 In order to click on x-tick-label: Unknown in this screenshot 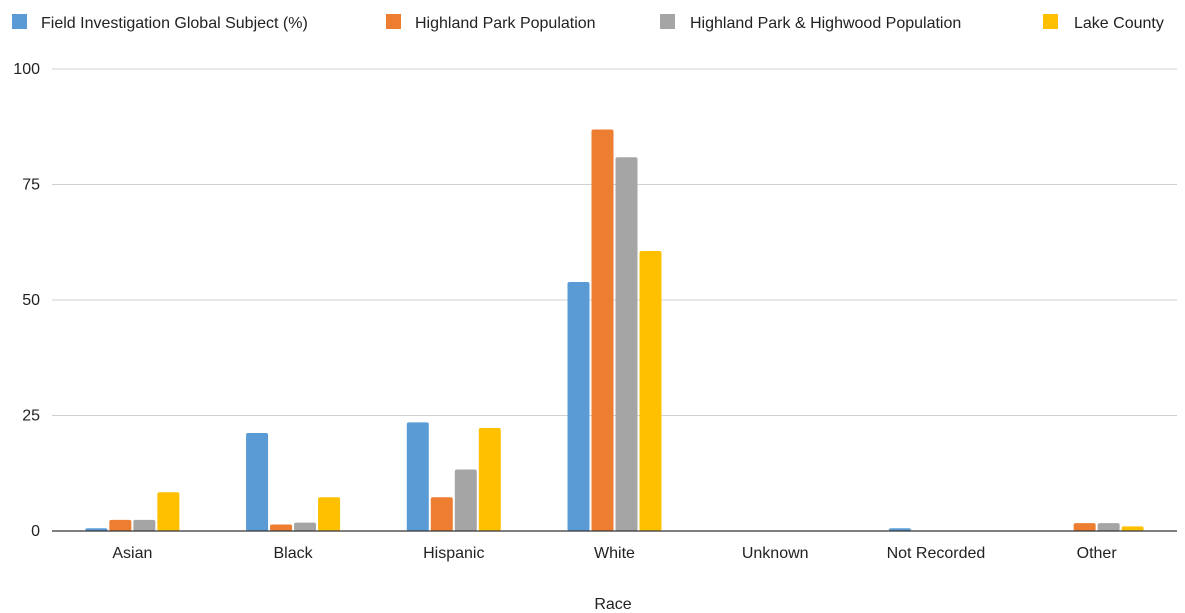, I will do `click(775, 553)`.